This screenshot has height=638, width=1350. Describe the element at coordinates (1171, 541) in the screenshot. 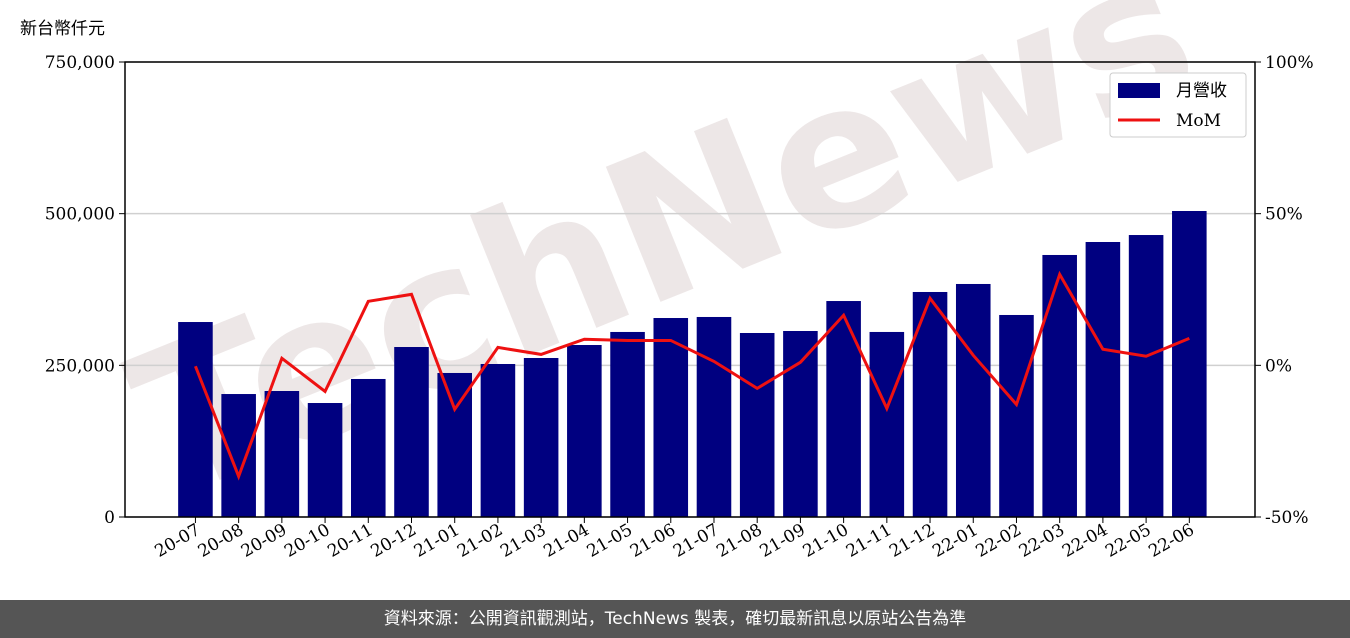

I see `x-tick-label: 22-06` at that location.